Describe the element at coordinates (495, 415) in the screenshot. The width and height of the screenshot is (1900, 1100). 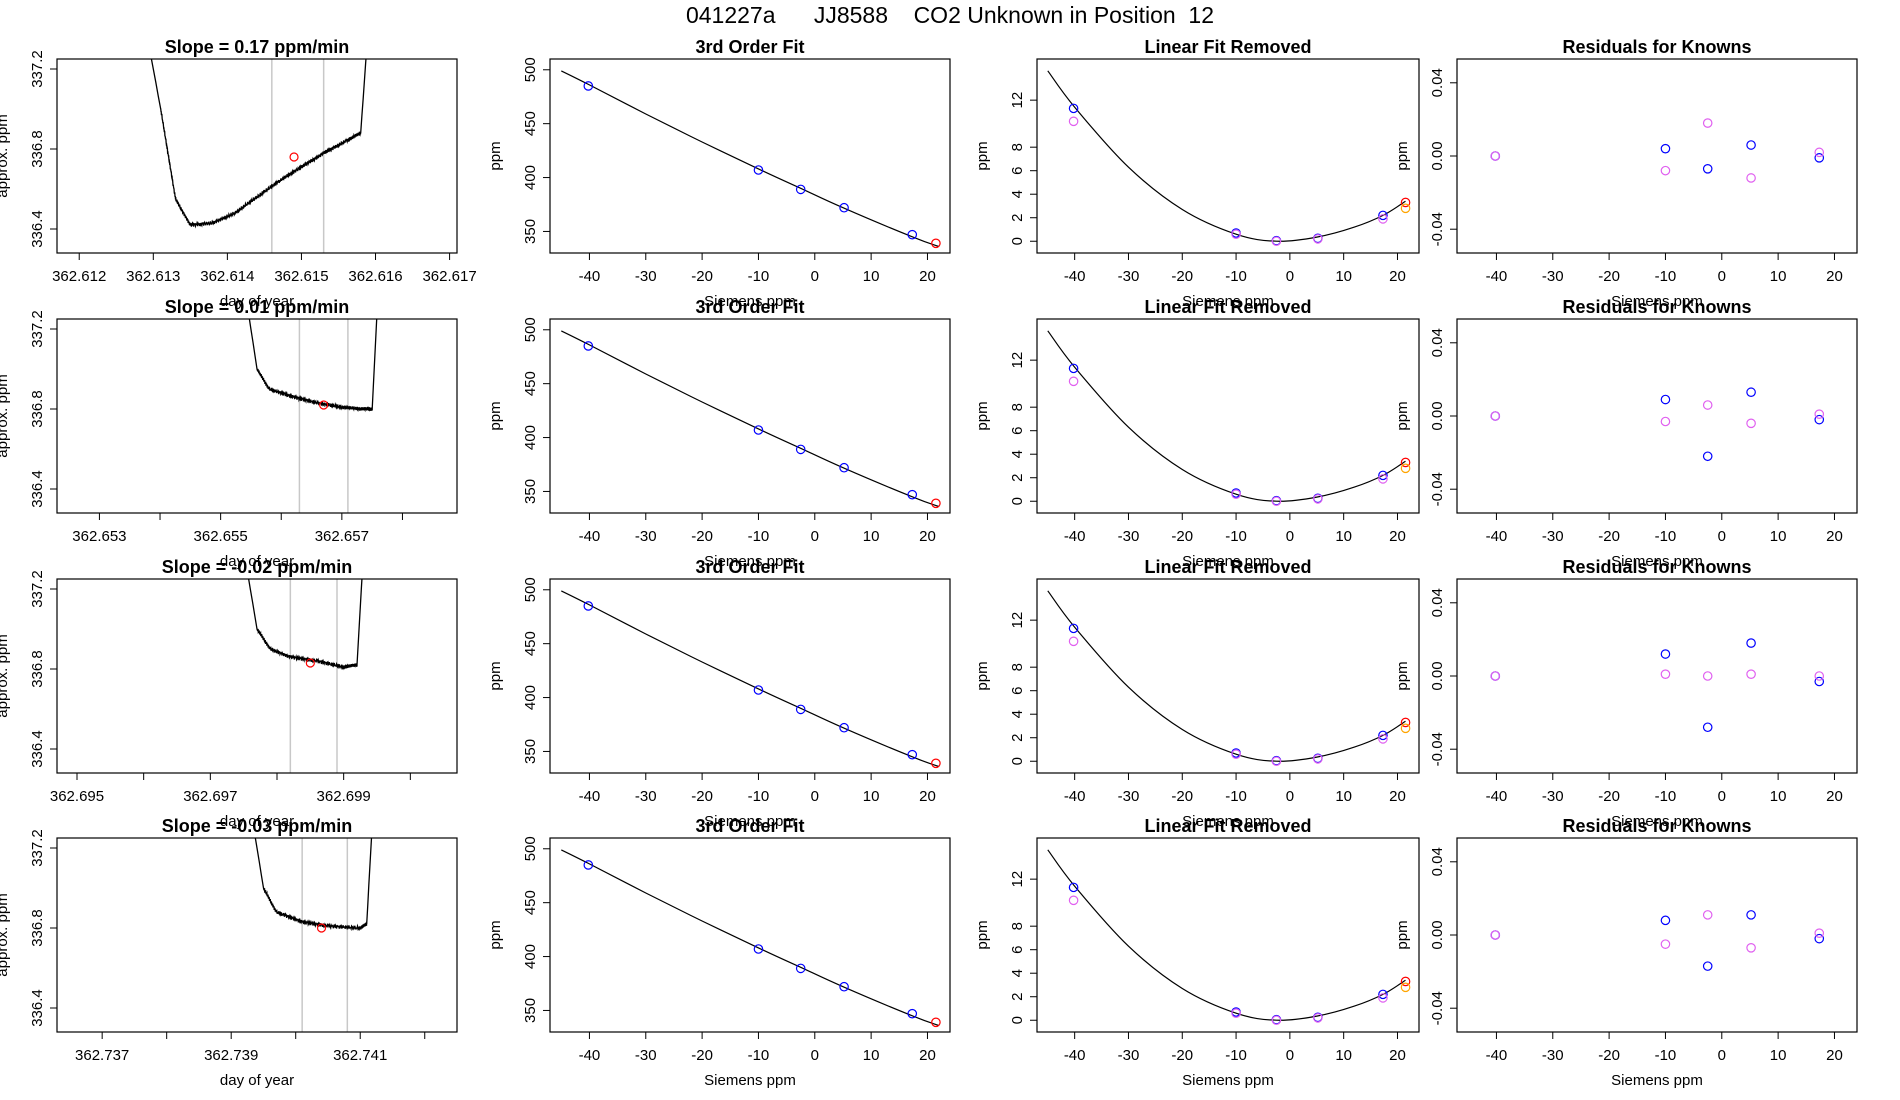
I see `y-axis-label: ppm` at that location.